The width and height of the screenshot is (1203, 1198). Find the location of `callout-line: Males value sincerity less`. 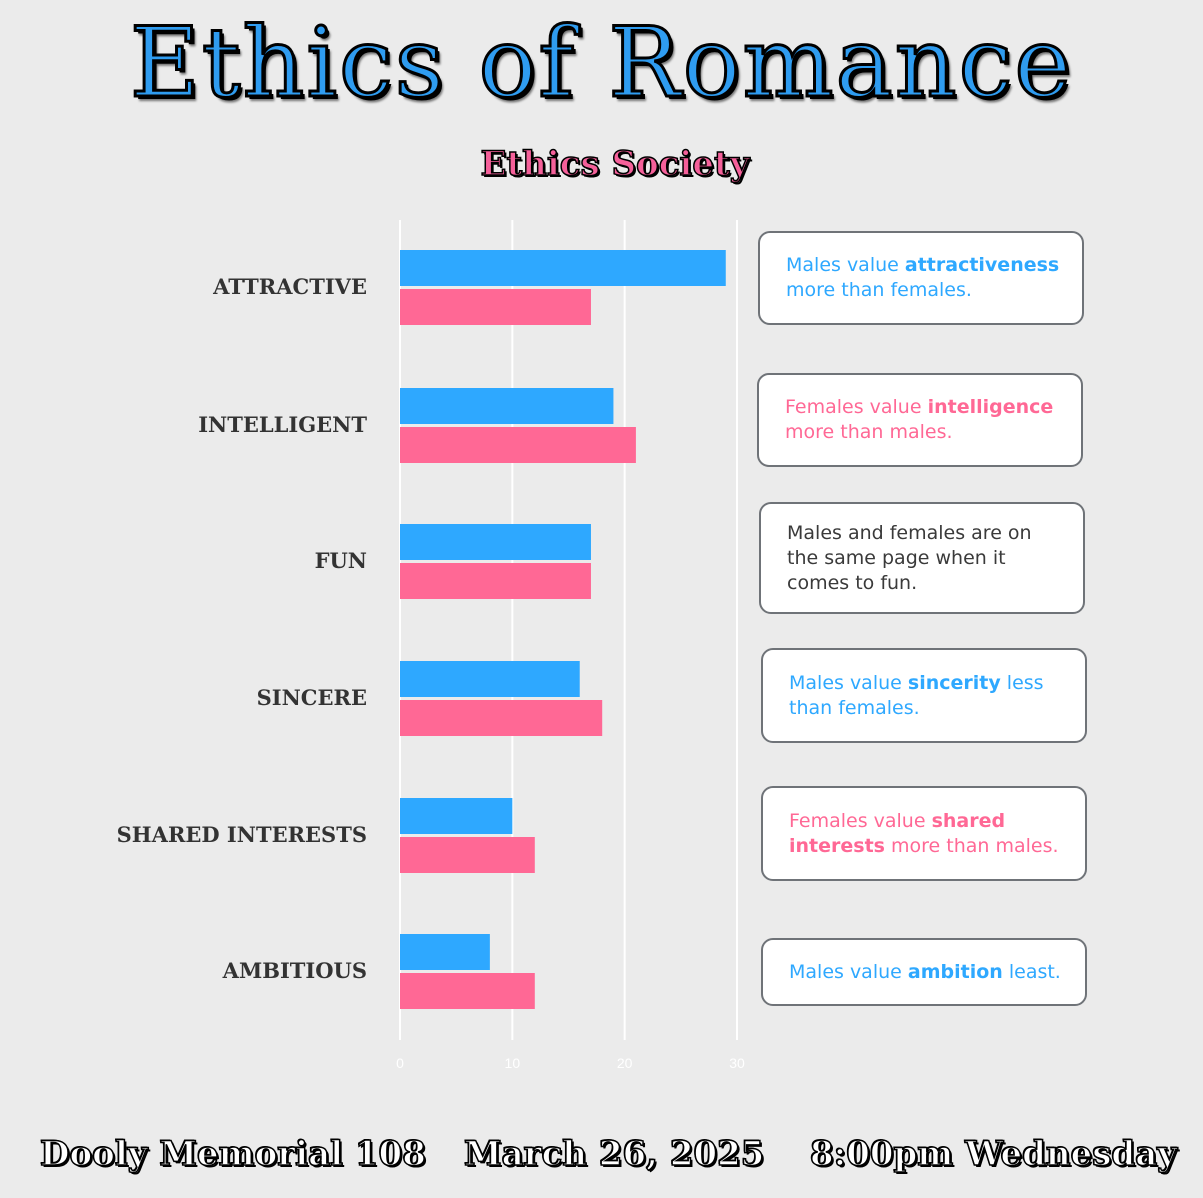

callout-line: Males value sincerity less is located at coordinates (924, 683).